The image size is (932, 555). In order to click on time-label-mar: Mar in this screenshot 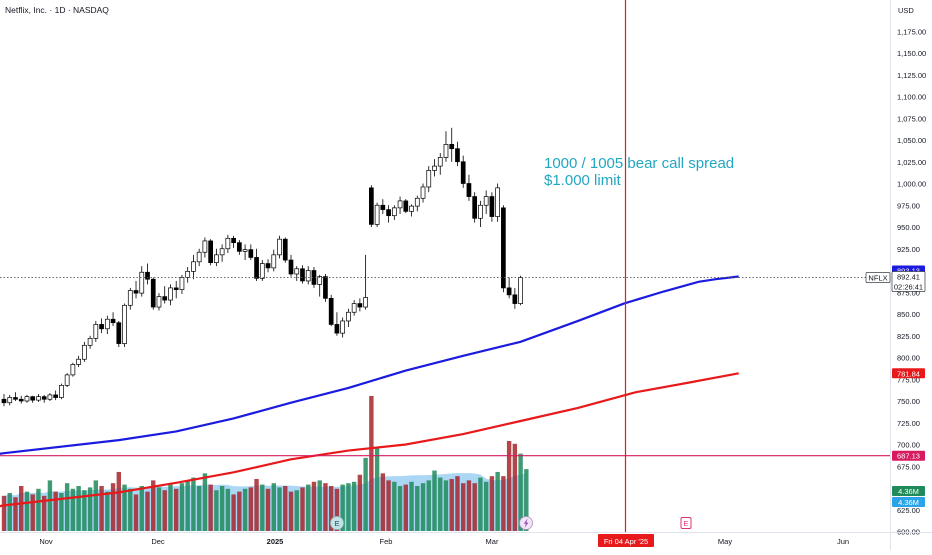, I will do `click(492, 541)`.